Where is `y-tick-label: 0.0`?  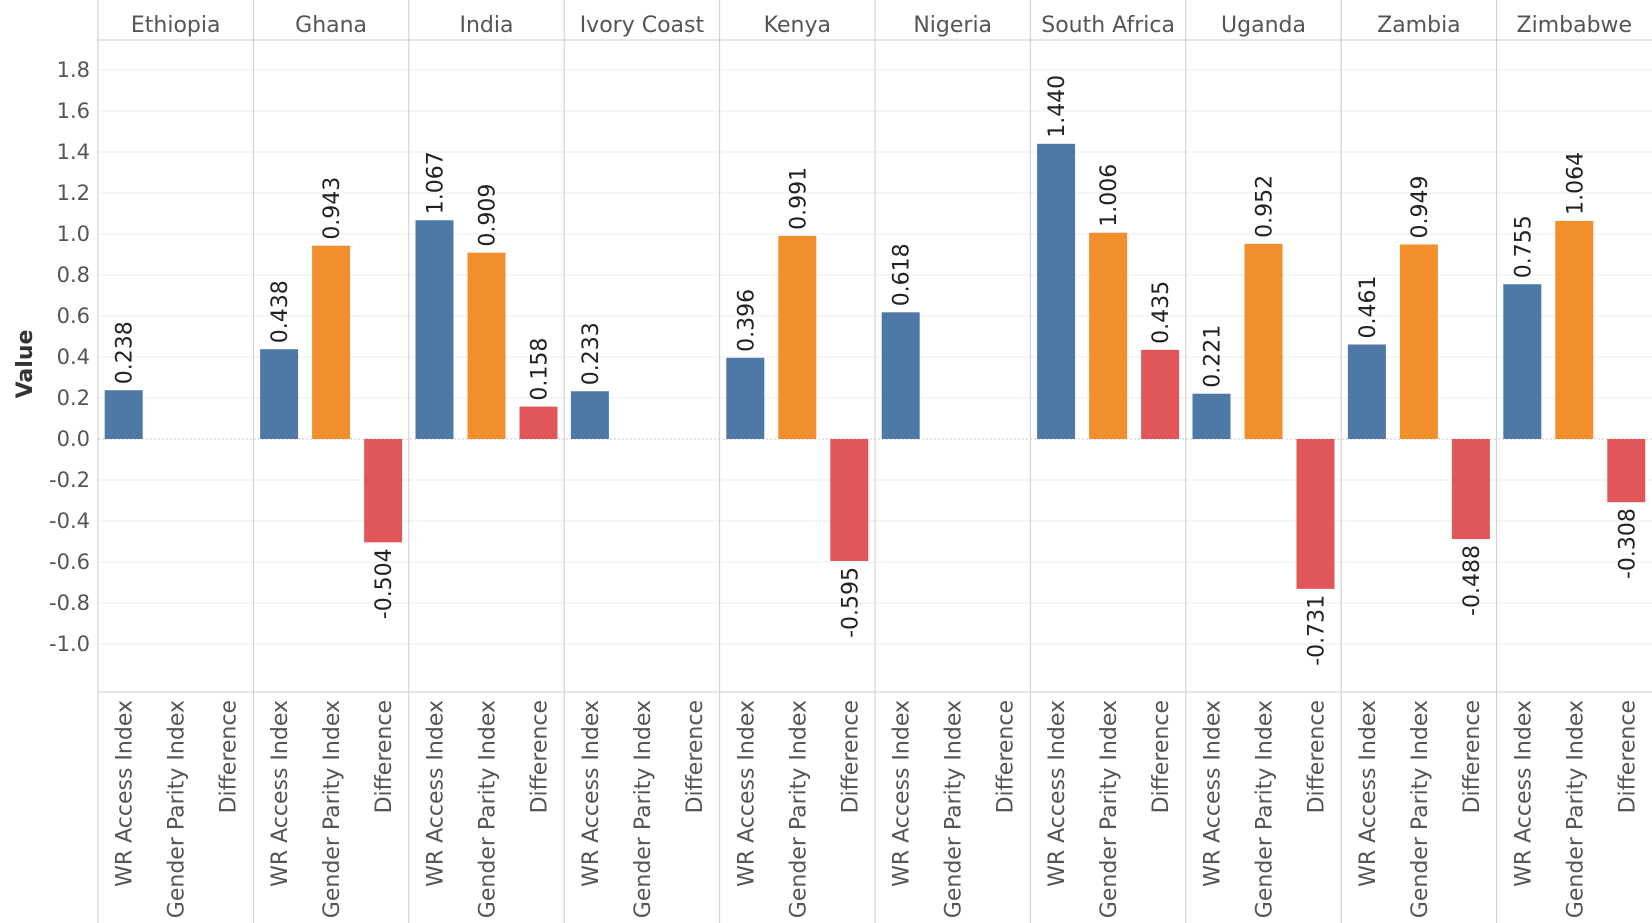 y-tick-label: 0.0 is located at coordinates (73, 439).